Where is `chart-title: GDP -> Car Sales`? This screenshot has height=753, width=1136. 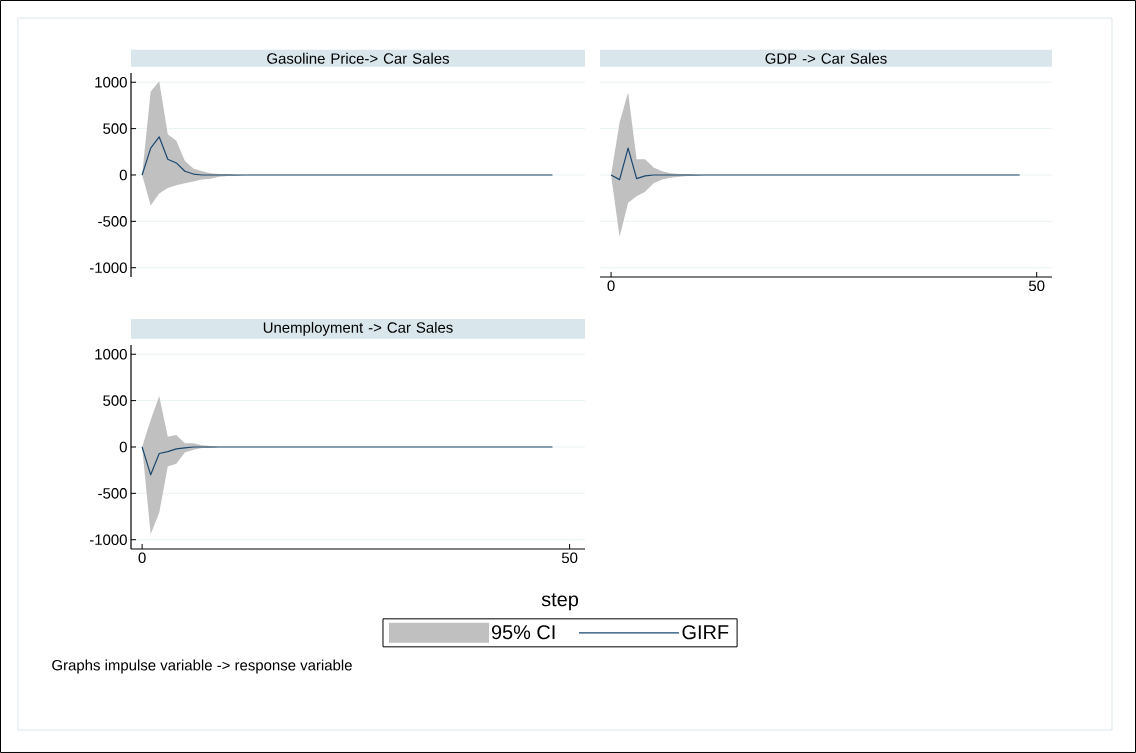
chart-title: GDP -> Car Sales is located at coordinates (826, 58).